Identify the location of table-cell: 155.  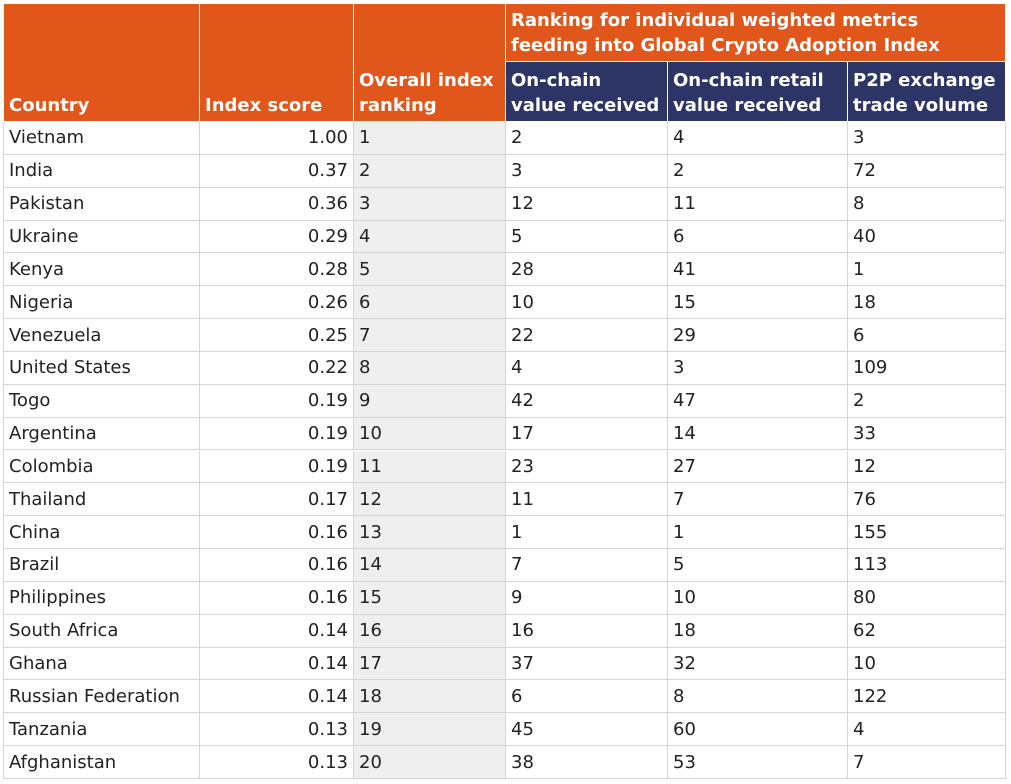
(927, 533).